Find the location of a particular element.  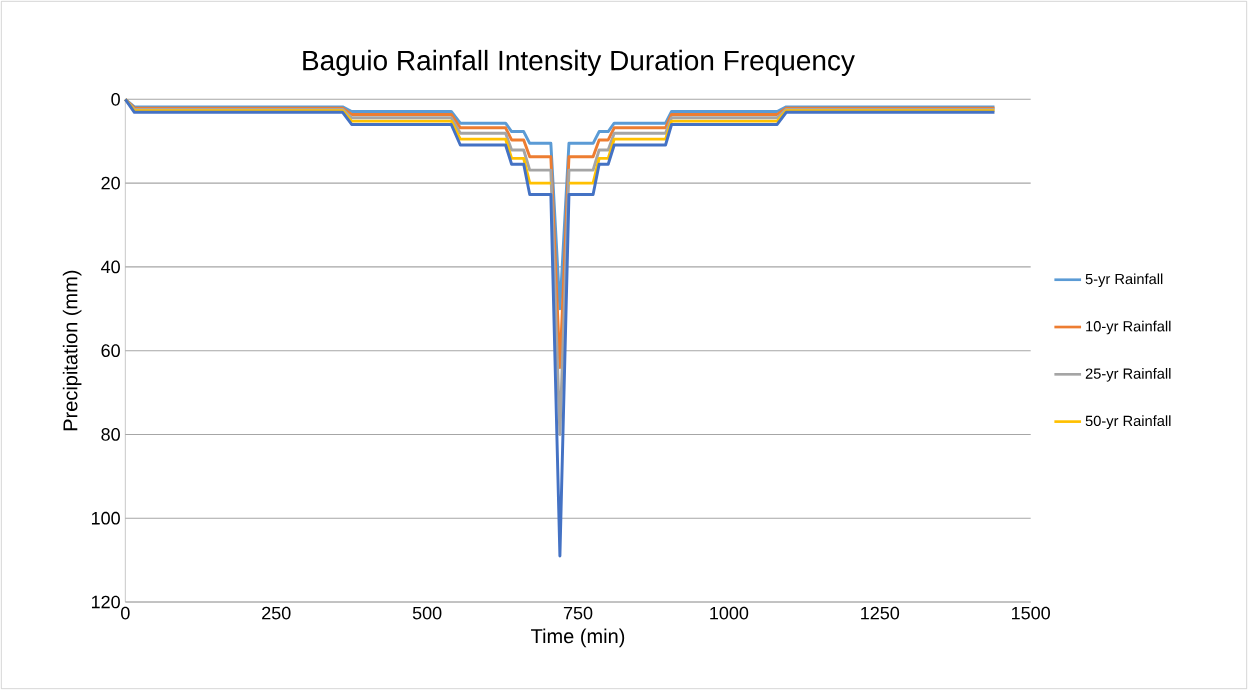

chart-title: Baguio Rainfall Intensity Duration Frequency is located at coordinates (579, 62).